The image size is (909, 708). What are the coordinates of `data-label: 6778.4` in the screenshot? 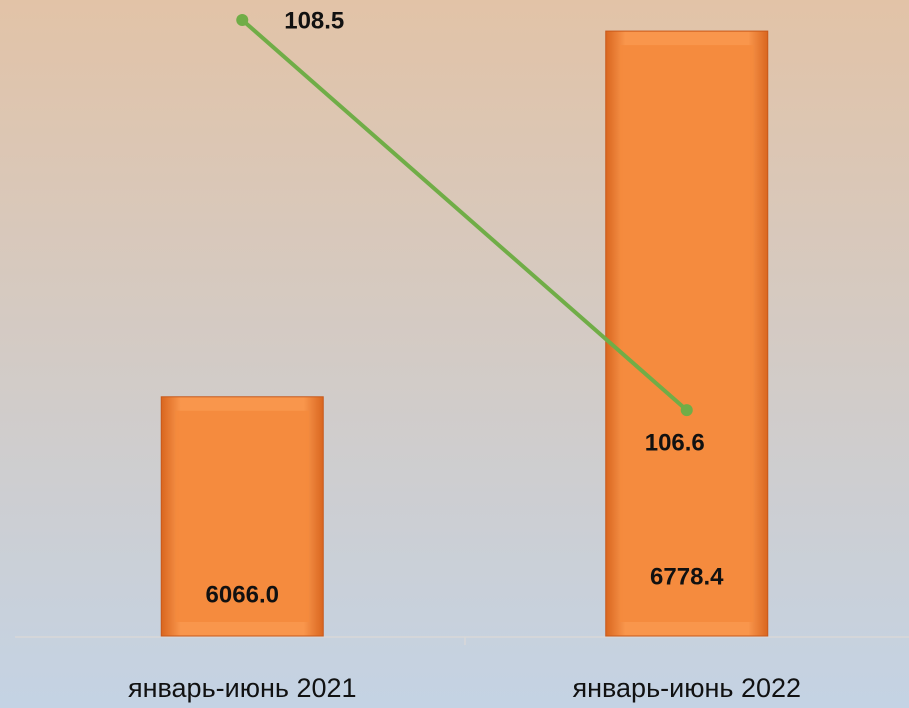 It's located at (687, 576).